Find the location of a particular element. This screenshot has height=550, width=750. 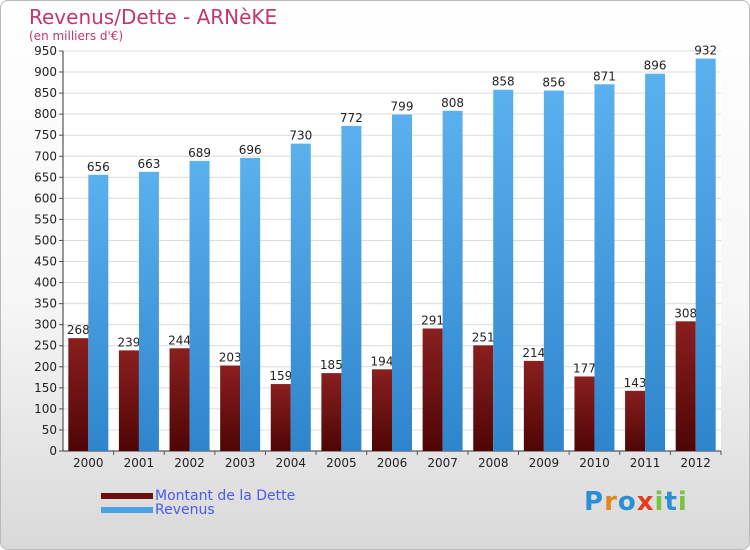

y-tick-label: 100 is located at coordinates (45, 409).